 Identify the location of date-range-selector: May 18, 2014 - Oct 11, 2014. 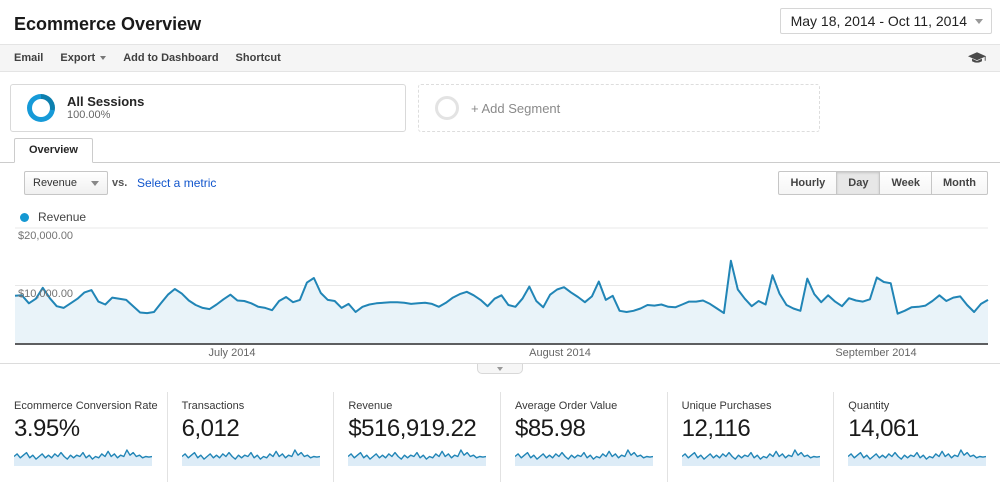
(885, 21).